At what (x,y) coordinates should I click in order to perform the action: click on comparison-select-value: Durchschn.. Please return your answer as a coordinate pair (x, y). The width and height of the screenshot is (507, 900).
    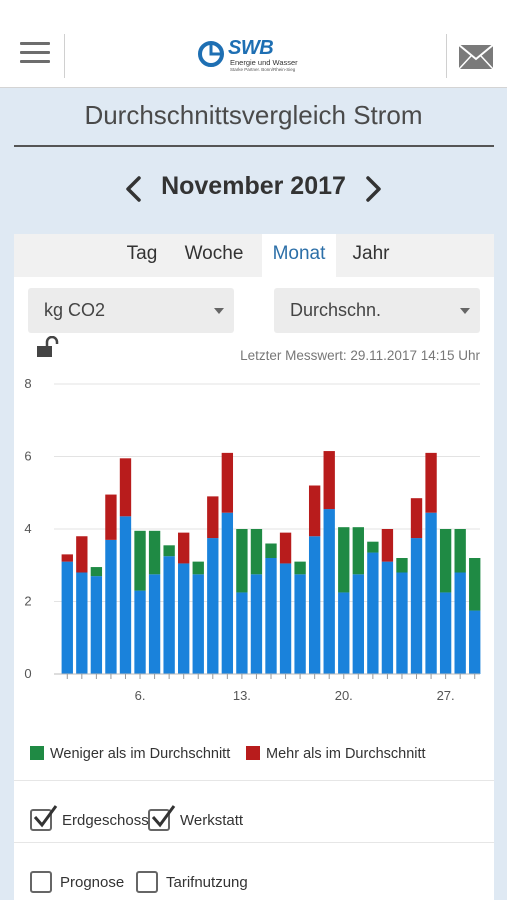
    Looking at the image, I should click on (336, 310).